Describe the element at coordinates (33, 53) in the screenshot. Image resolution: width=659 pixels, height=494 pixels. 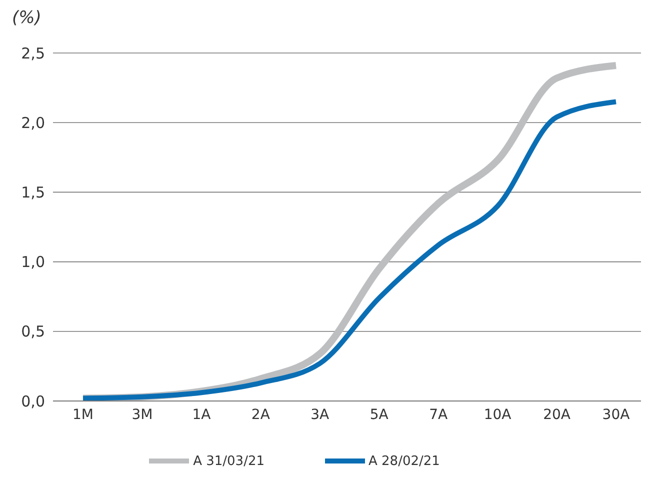
I see `y-tick-label: 2,5` at that location.